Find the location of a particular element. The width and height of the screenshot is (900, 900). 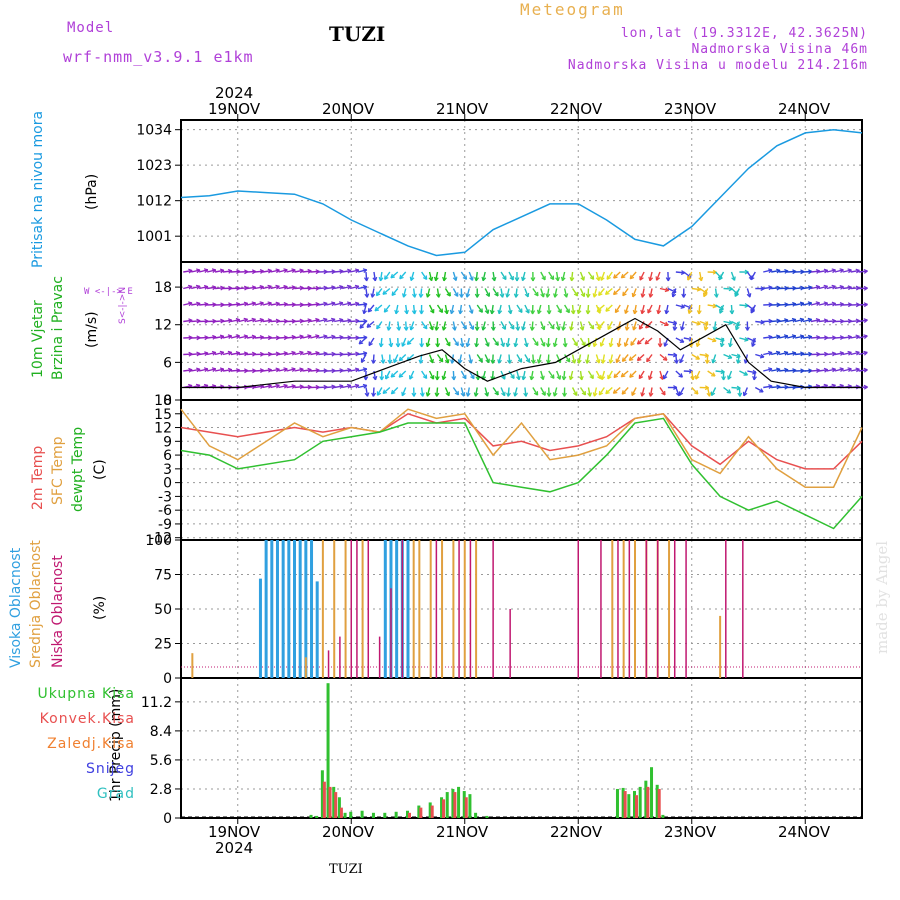

wind-compass-we: W <-|-> E is located at coordinates (108, 292).